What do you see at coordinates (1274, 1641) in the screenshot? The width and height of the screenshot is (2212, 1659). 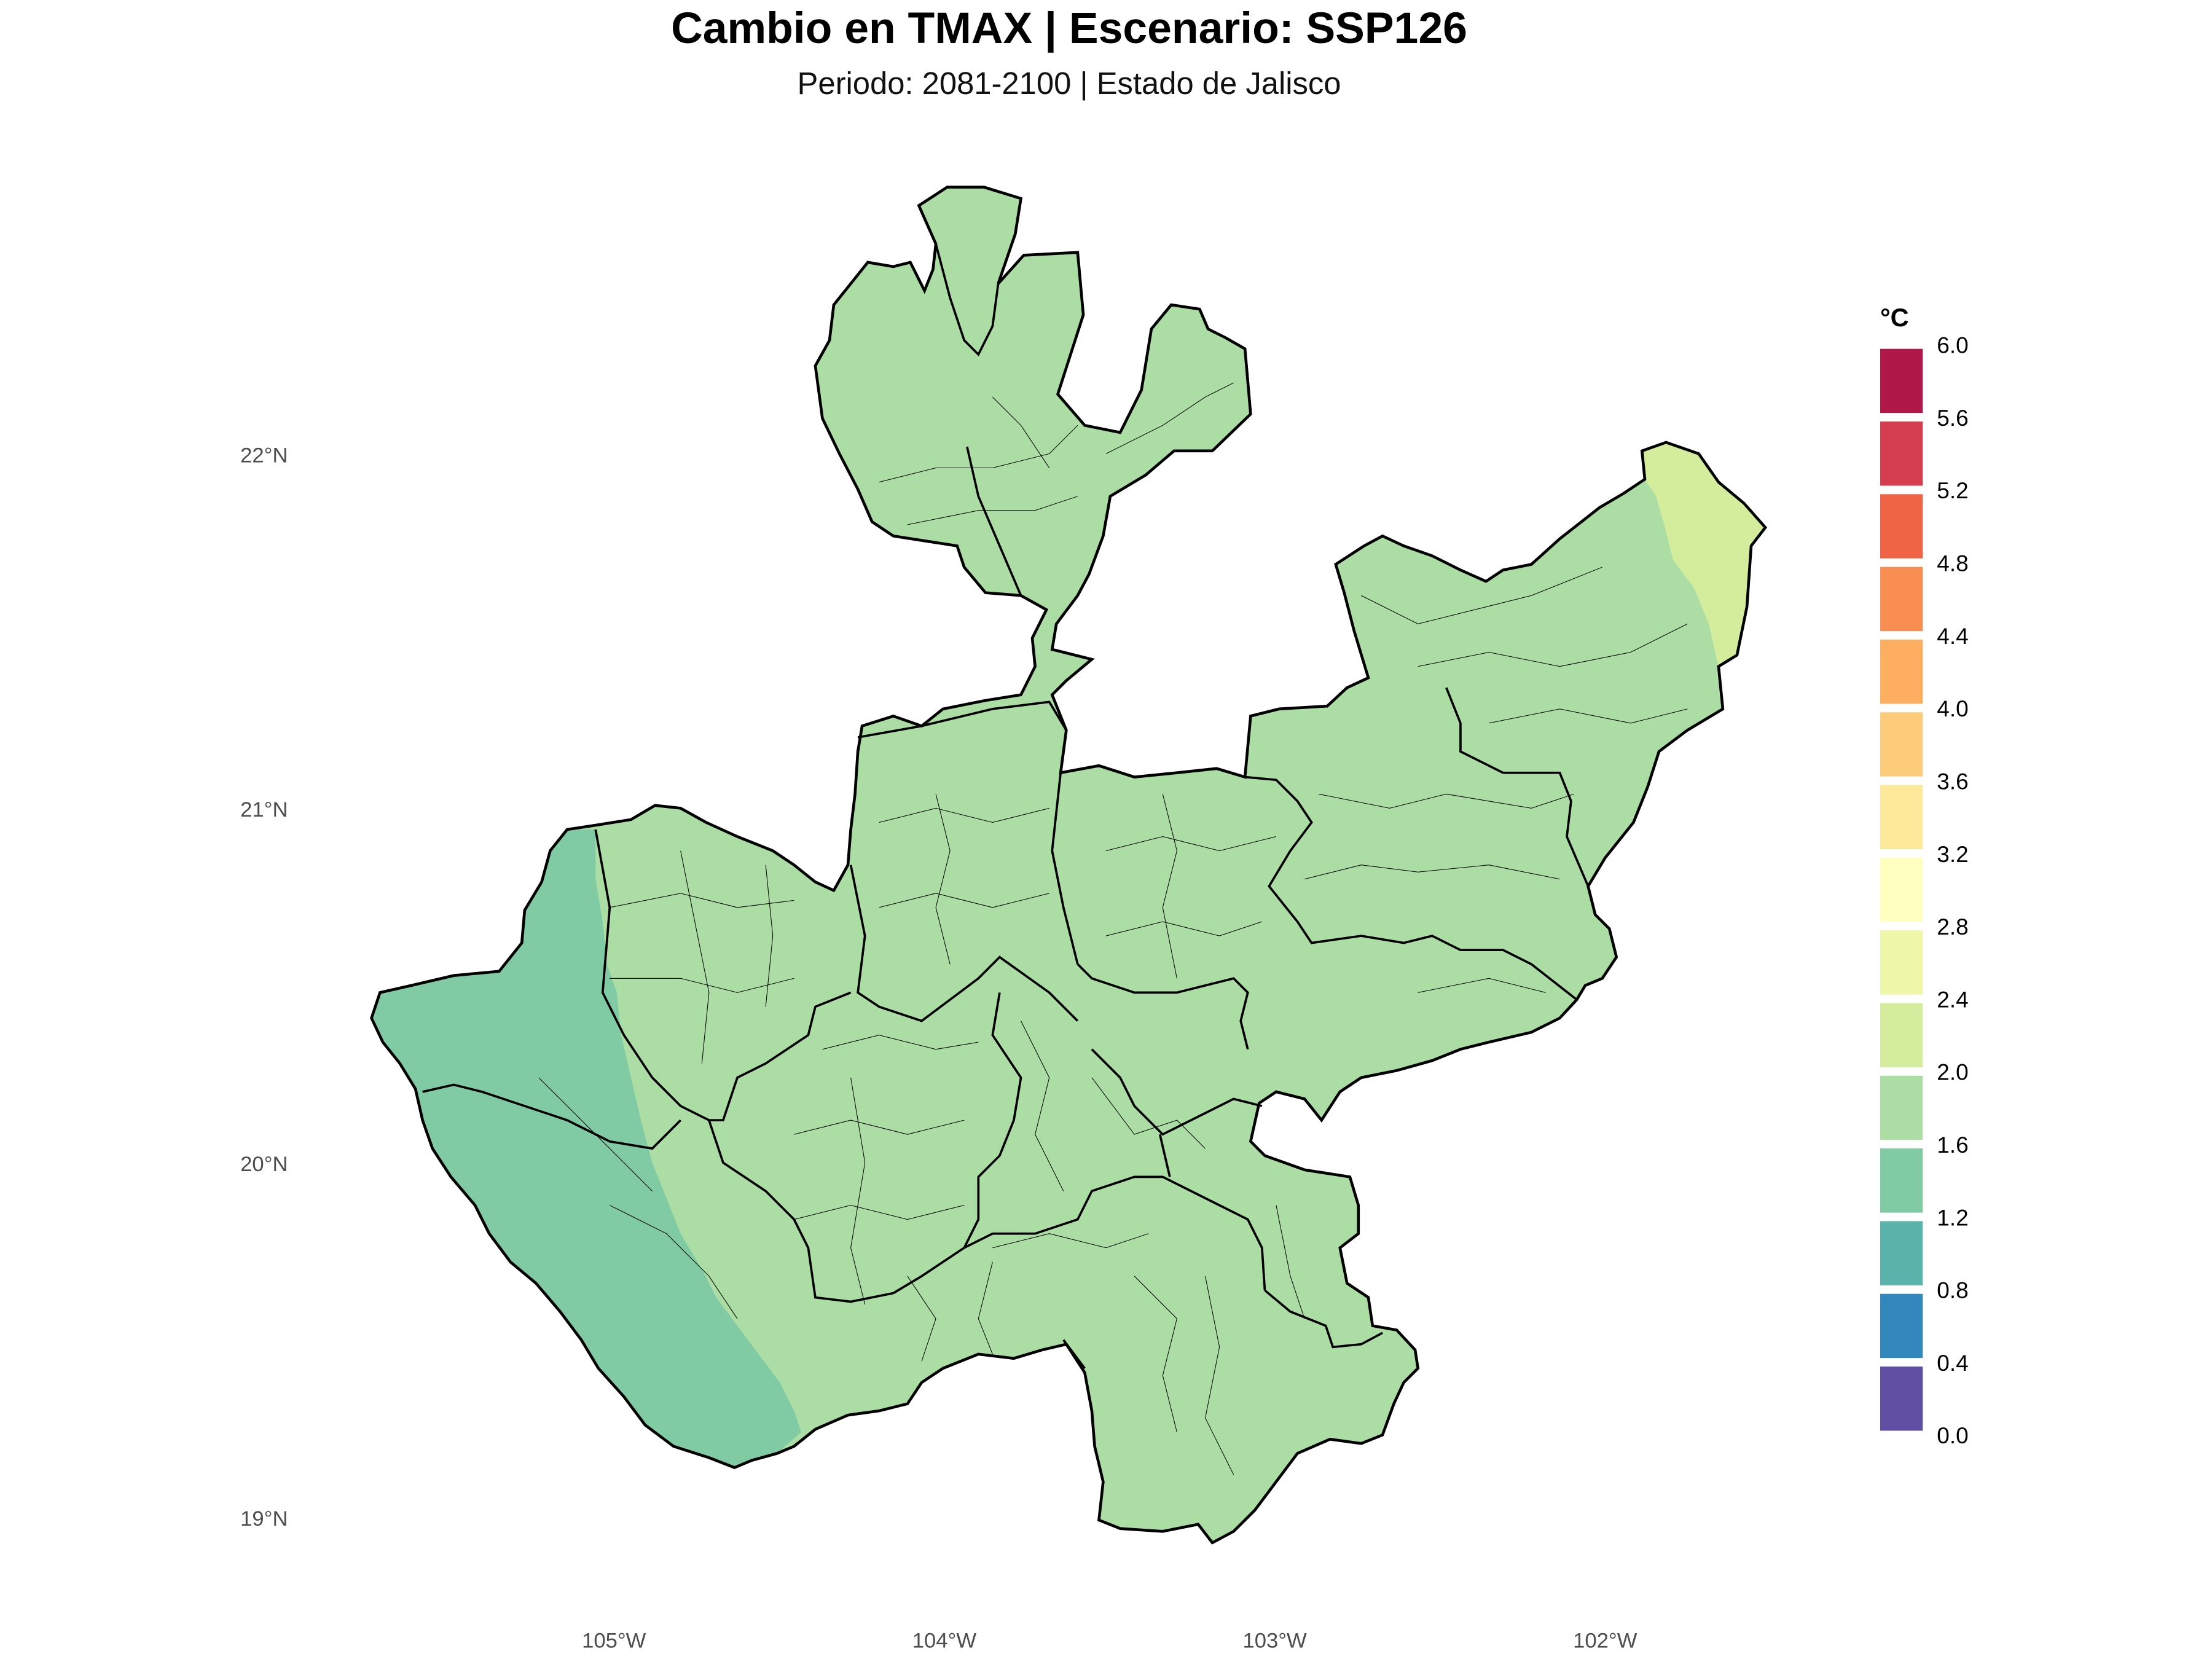 I see `longitude-tick-label: 103°W` at bounding box center [1274, 1641].